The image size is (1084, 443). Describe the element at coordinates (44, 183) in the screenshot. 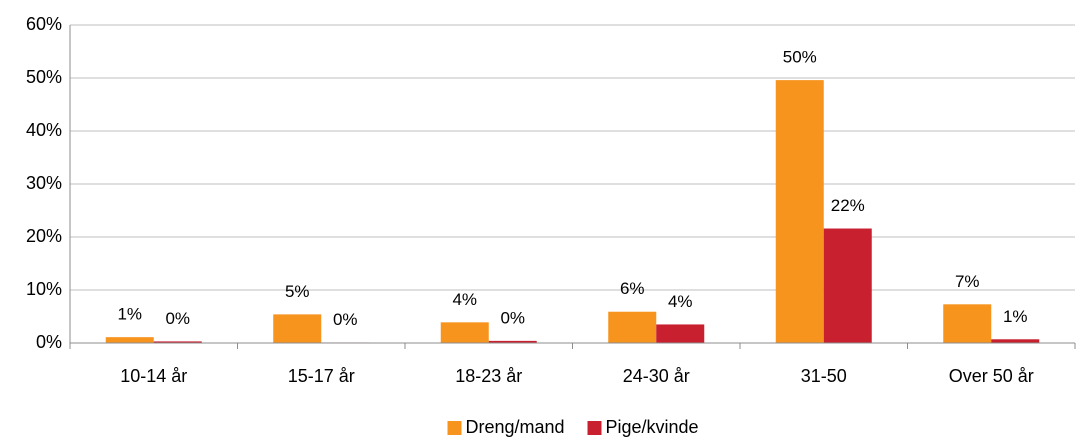

I see `y-tick-label: 30%` at that location.